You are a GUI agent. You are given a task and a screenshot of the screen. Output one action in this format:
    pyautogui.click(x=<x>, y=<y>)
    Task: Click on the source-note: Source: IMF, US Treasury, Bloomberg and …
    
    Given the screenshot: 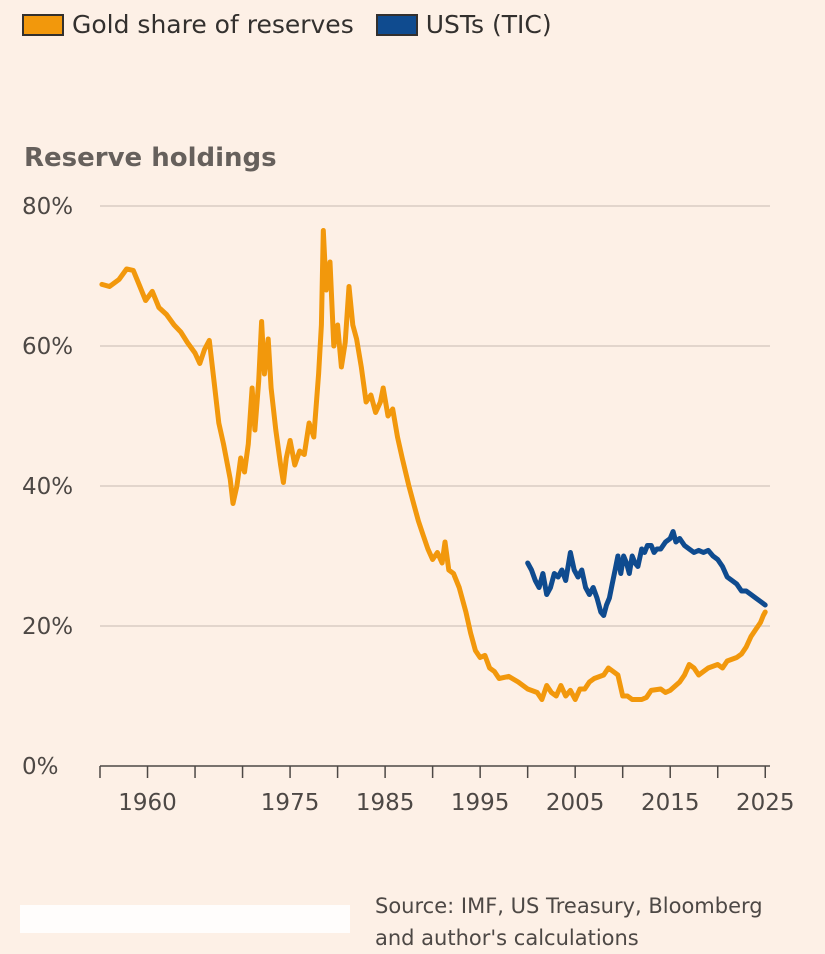 What is the action you would take?
    pyautogui.click(x=569, y=922)
    